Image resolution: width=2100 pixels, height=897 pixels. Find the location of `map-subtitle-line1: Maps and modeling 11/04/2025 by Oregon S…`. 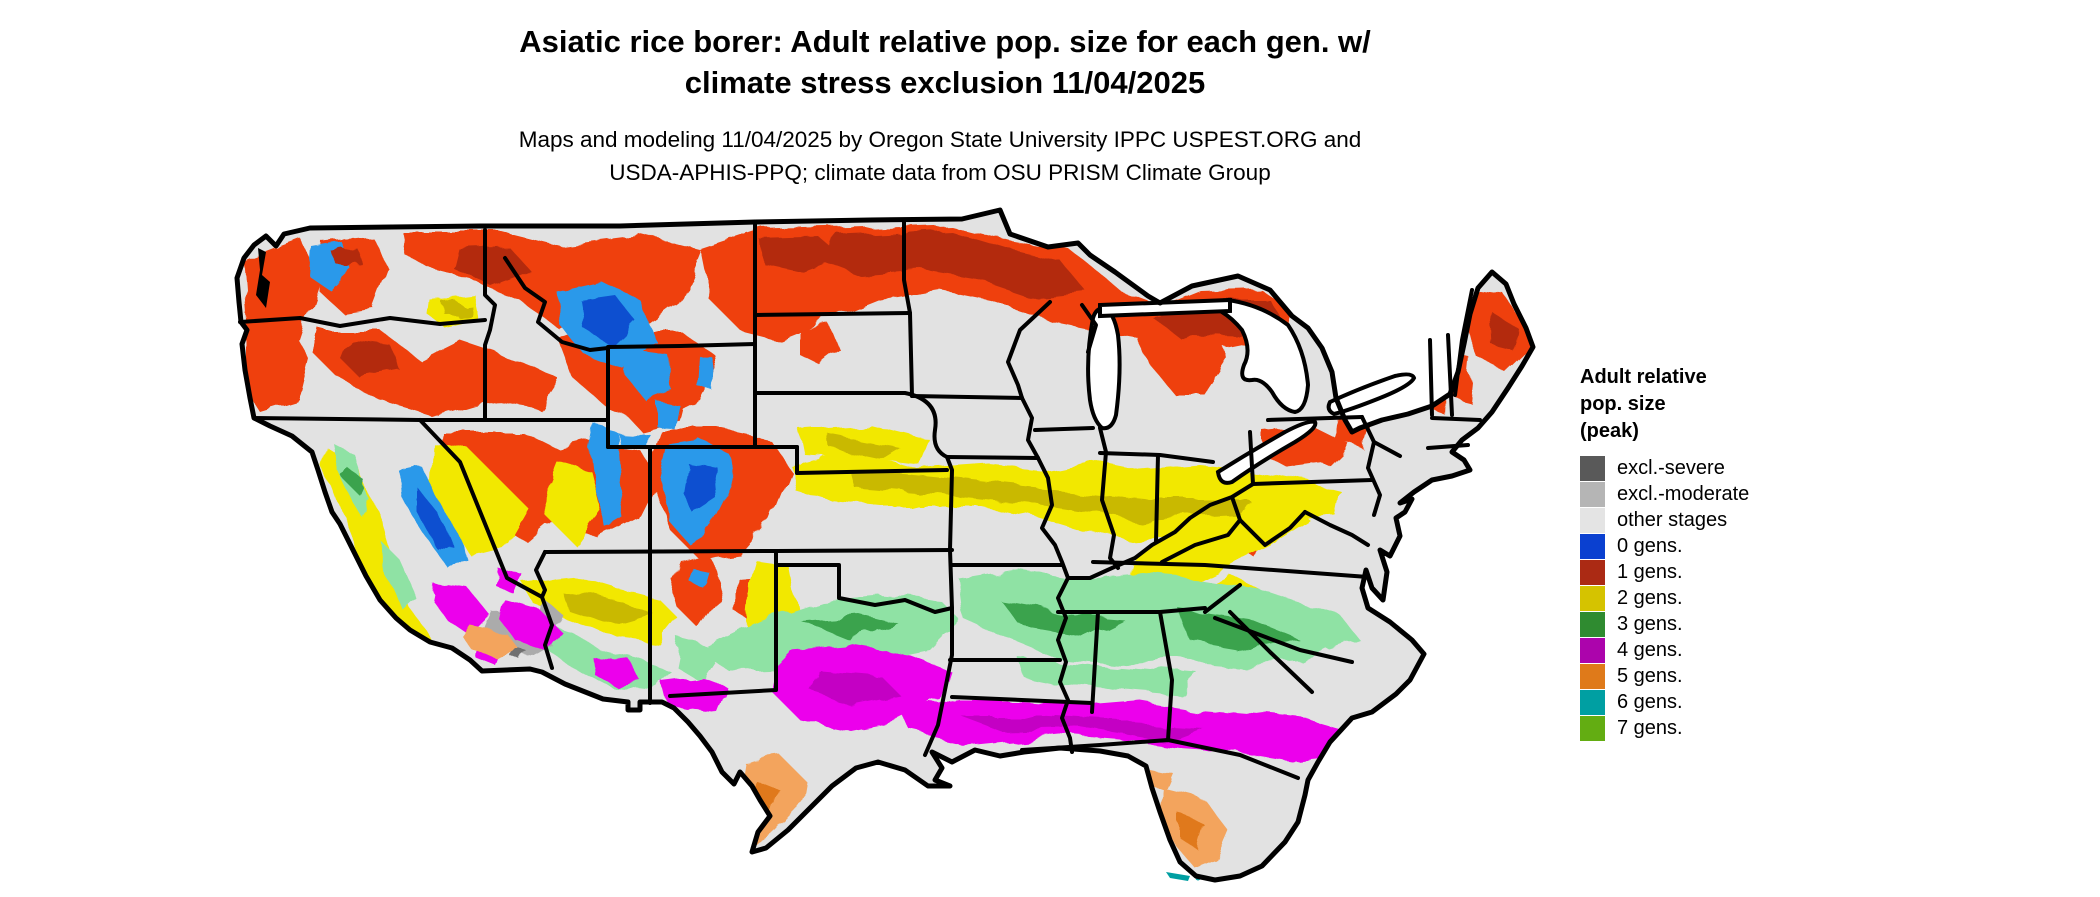

map-subtitle-line1: Maps and modeling 11/04/2025 by Oregon S… is located at coordinates (940, 139).